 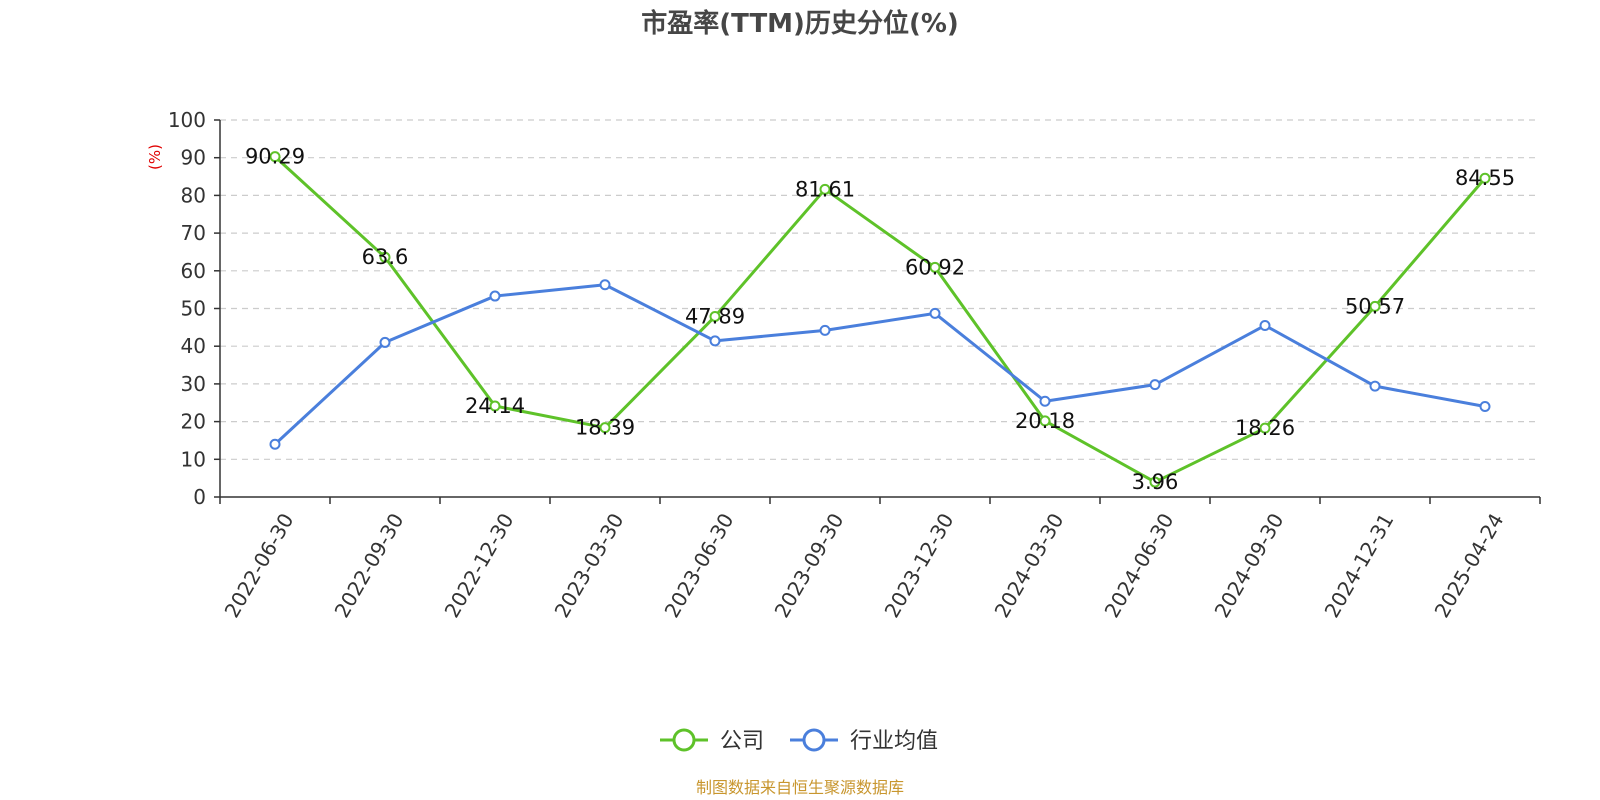 I want to click on x-tick-label: 2024-12-31, so click(x=1359, y=565).